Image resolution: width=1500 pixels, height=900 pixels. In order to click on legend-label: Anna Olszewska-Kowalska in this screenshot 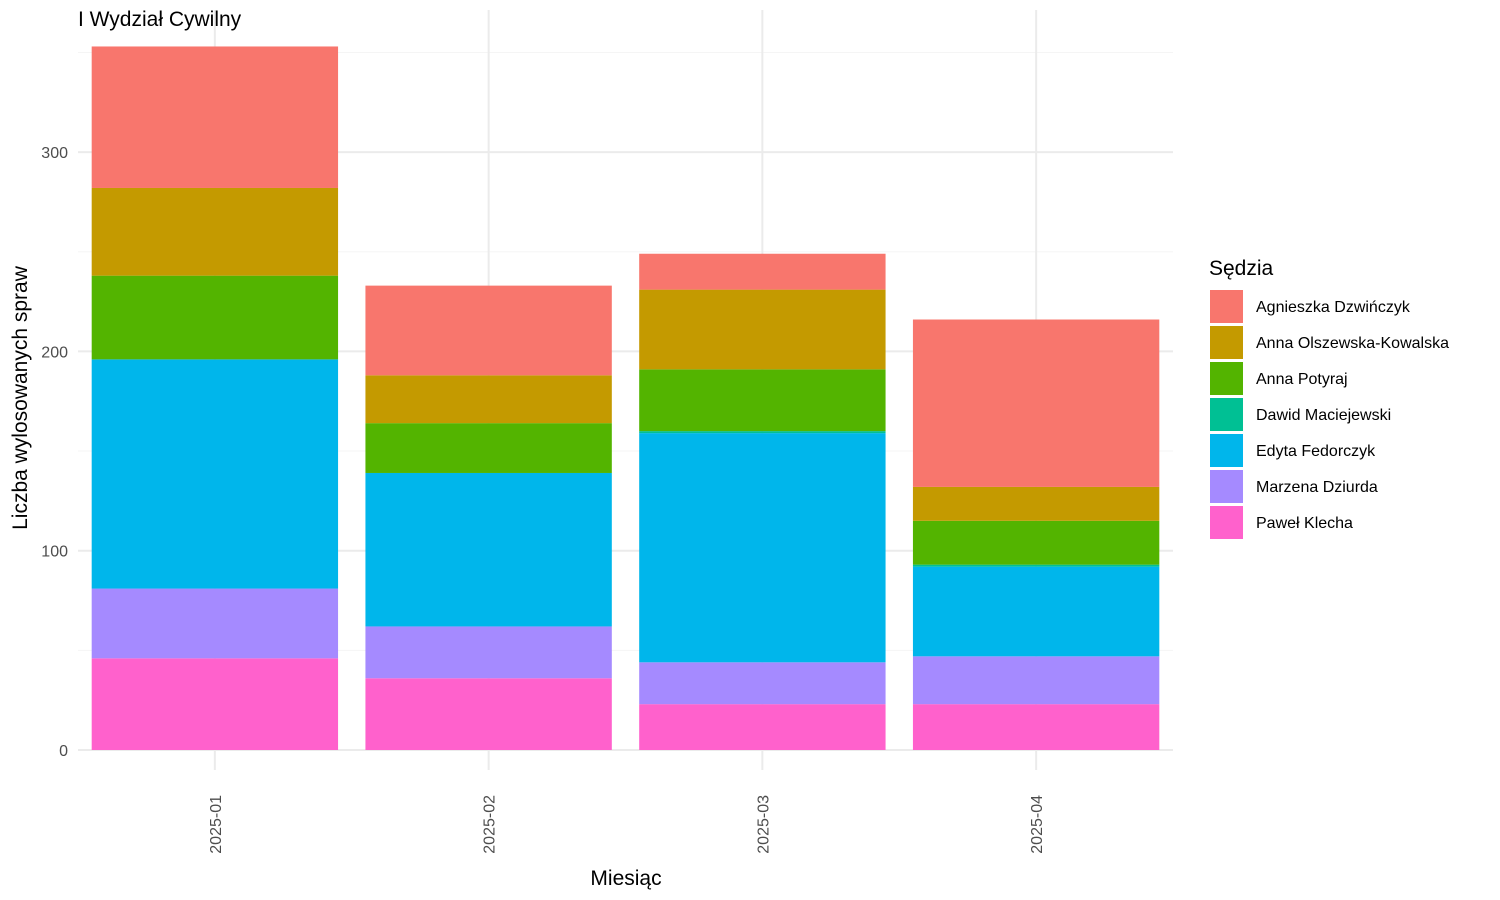, I will do `click(1352, 343)`.